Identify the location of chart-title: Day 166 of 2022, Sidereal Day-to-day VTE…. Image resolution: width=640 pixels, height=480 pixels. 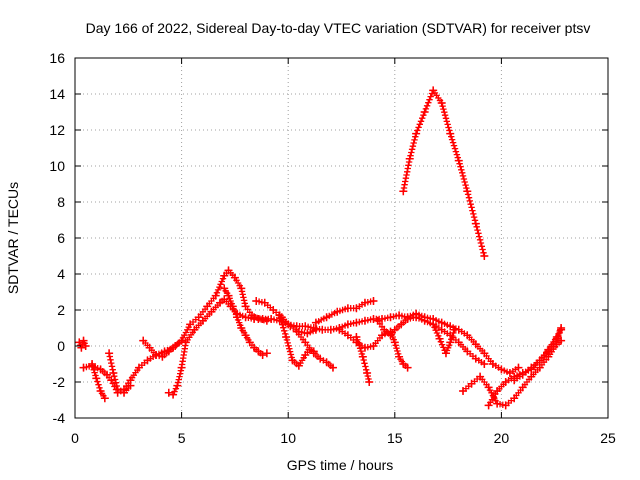
(338, 28).